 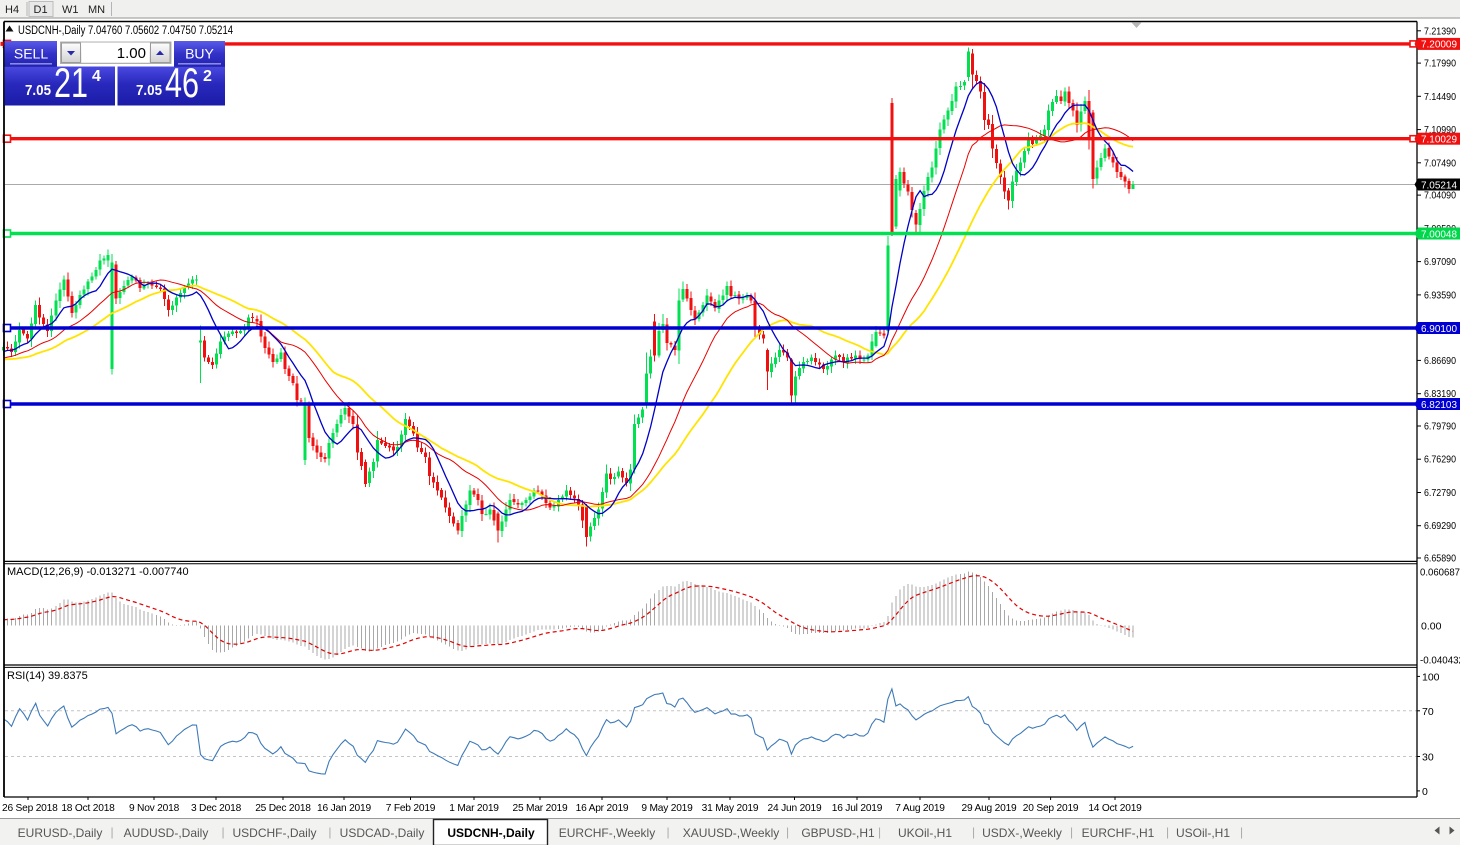 I want to click on svg-text: USOil-,H1, so click(x=1203, y=833).